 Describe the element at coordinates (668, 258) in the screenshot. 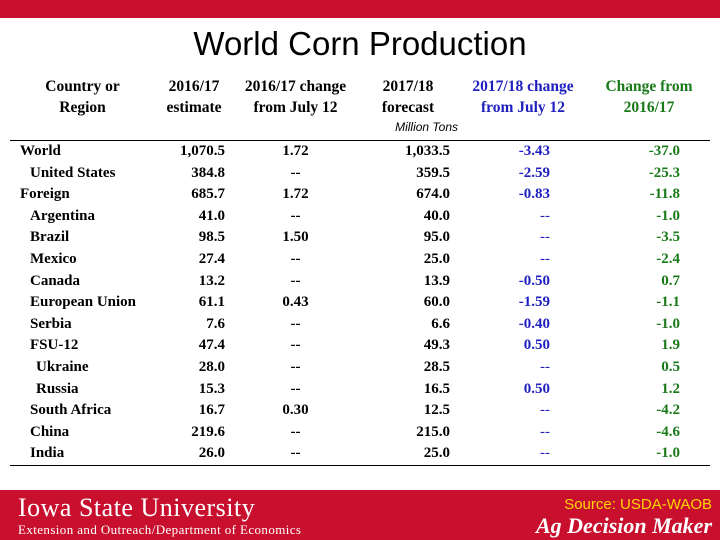

I see `cell-change-from: -2.4` at that location.